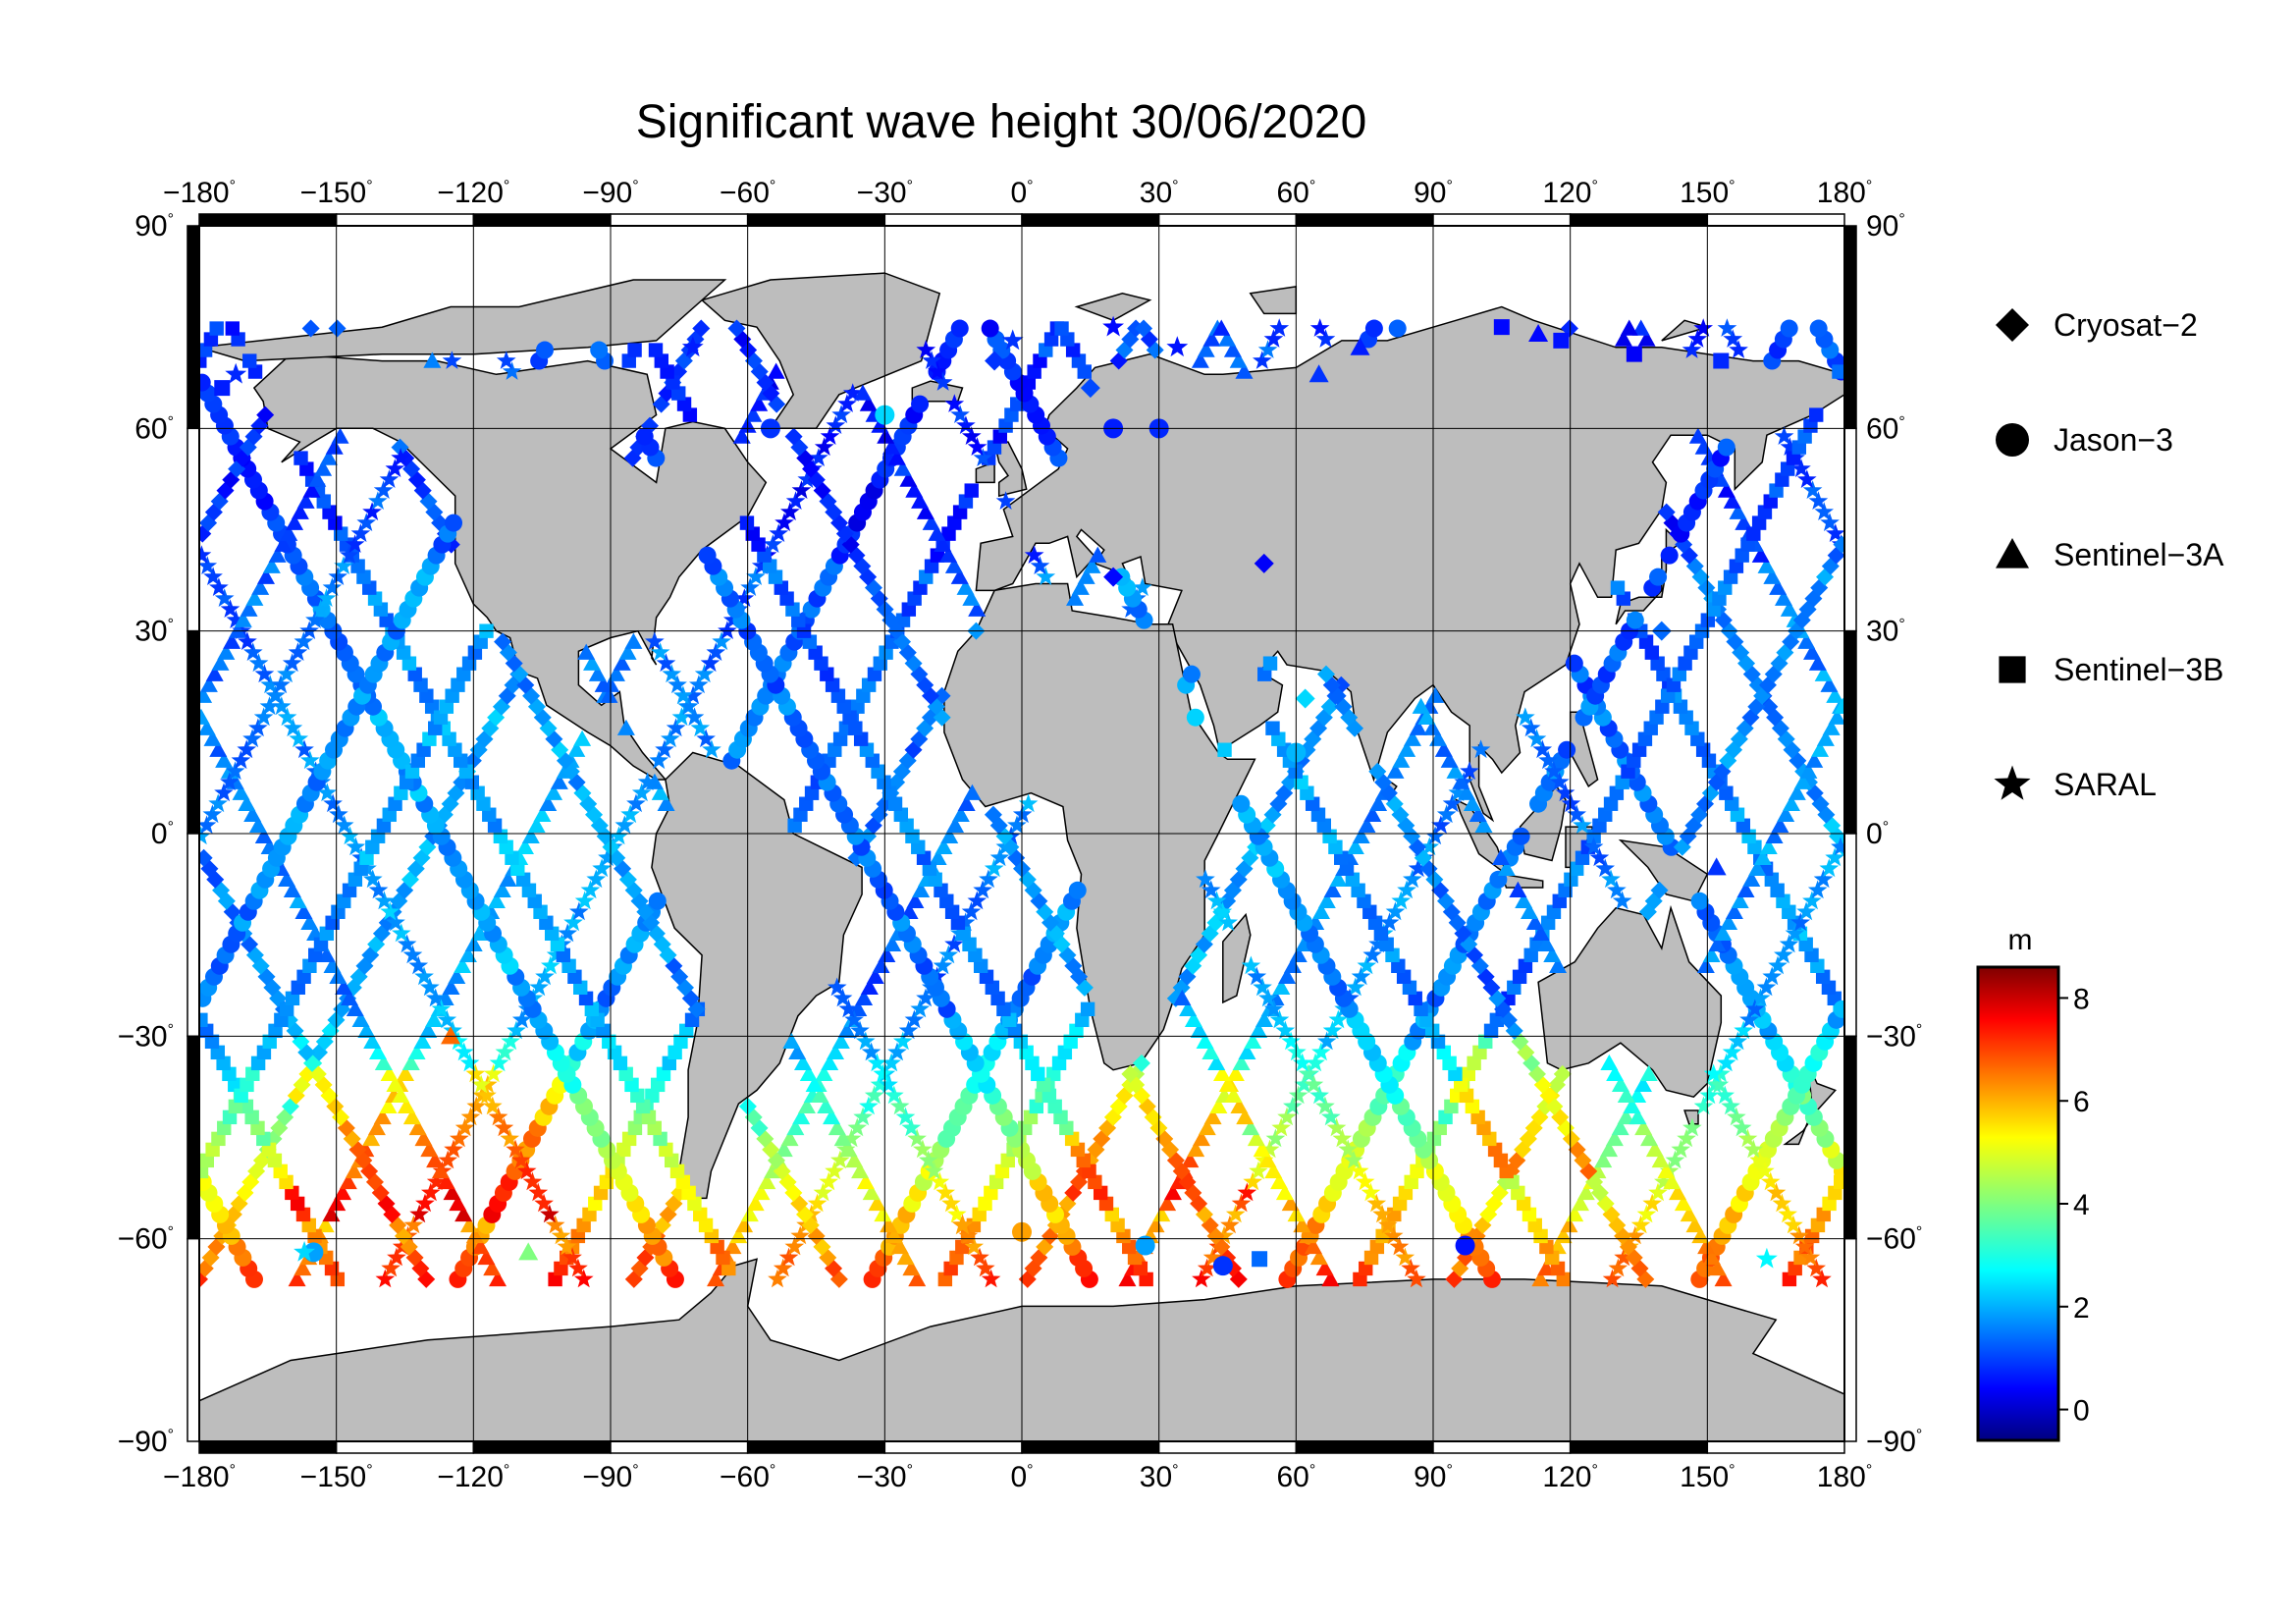 The height and width of the screenshot is (1623, 2296). I want to click on lat-tick-label-right: −30°, so click(1894, 1036).